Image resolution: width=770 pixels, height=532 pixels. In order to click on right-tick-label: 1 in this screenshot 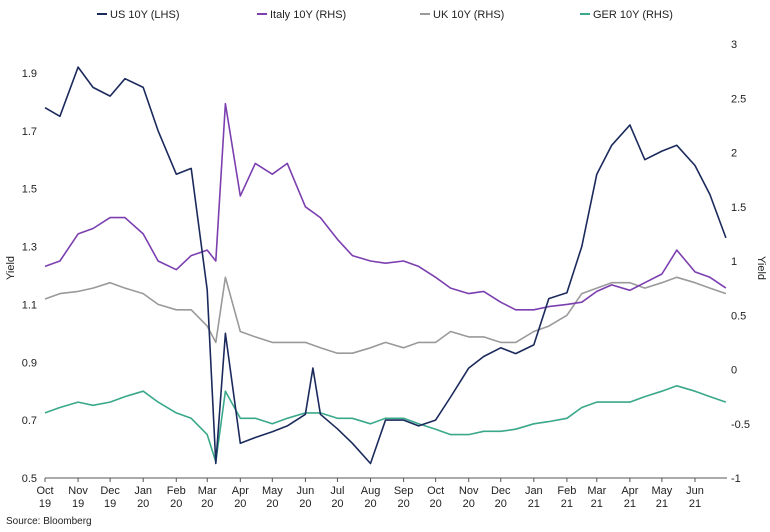, I will do `click(734, 262)`.